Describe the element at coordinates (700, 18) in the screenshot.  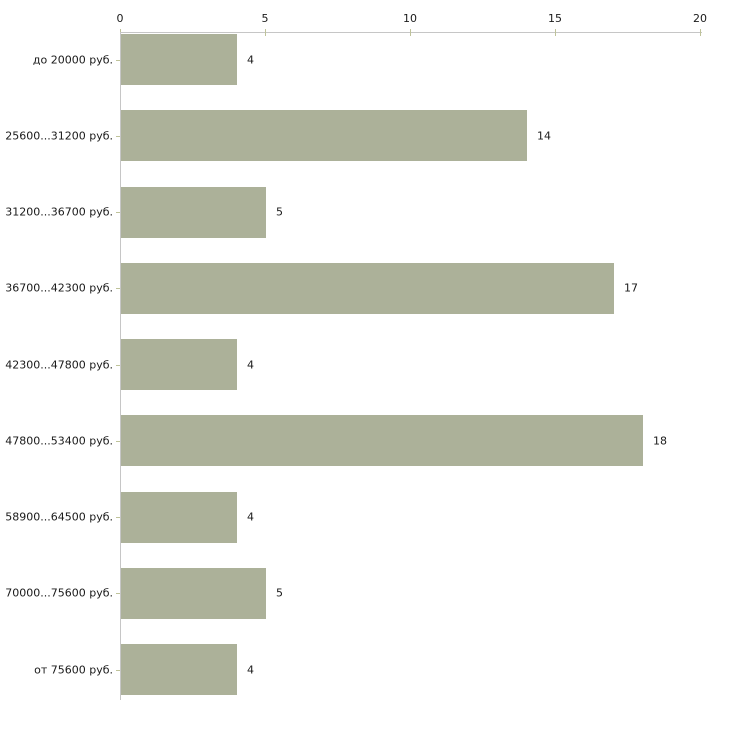
I see `x-axis-tick-label: 20` at that location.